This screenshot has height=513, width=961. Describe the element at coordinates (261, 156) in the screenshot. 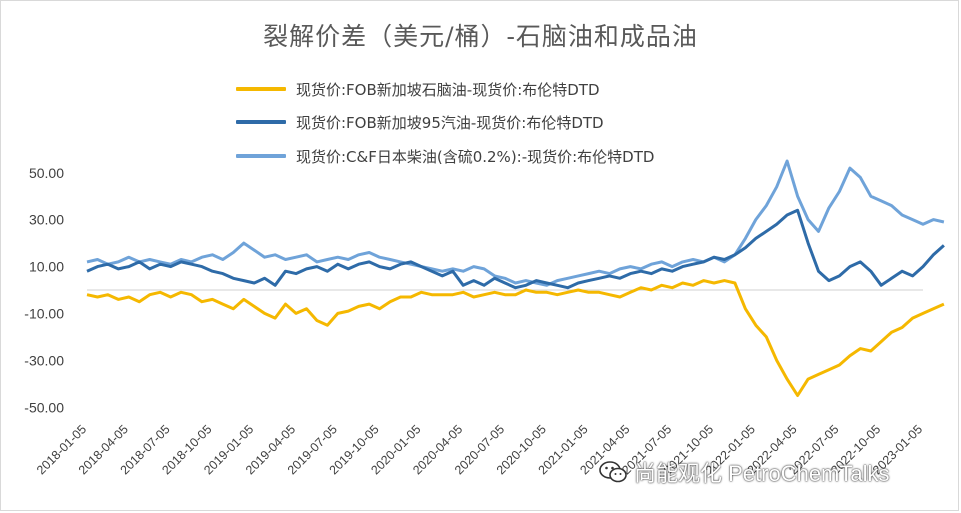

I see `legend-swatch-diesel` at that location.